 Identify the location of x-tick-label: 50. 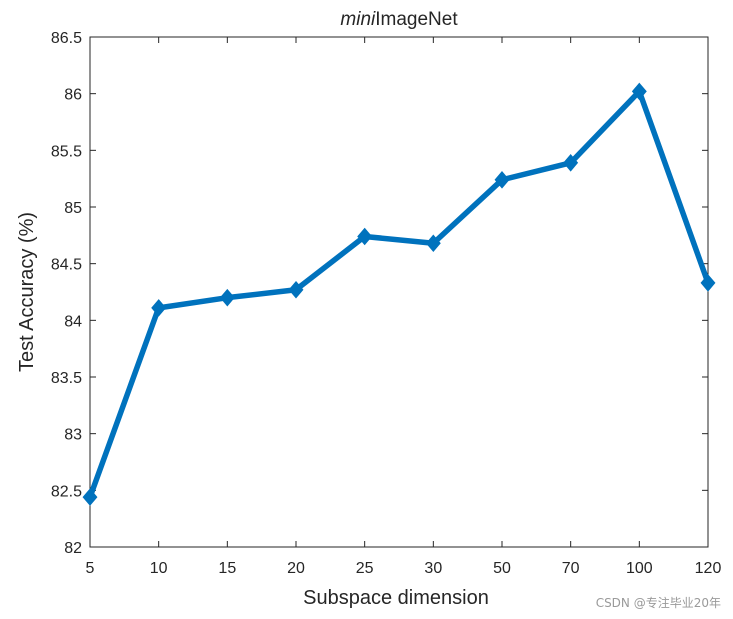
(502, 568).